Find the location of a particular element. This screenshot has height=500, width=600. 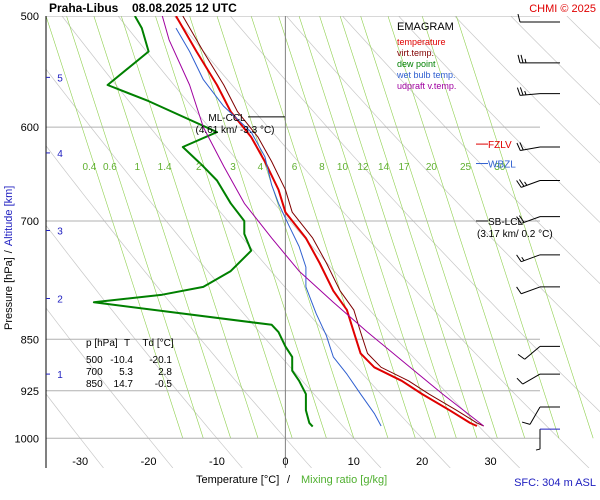

altitude-tick-label: 2 is located at coordinates (60, 300).